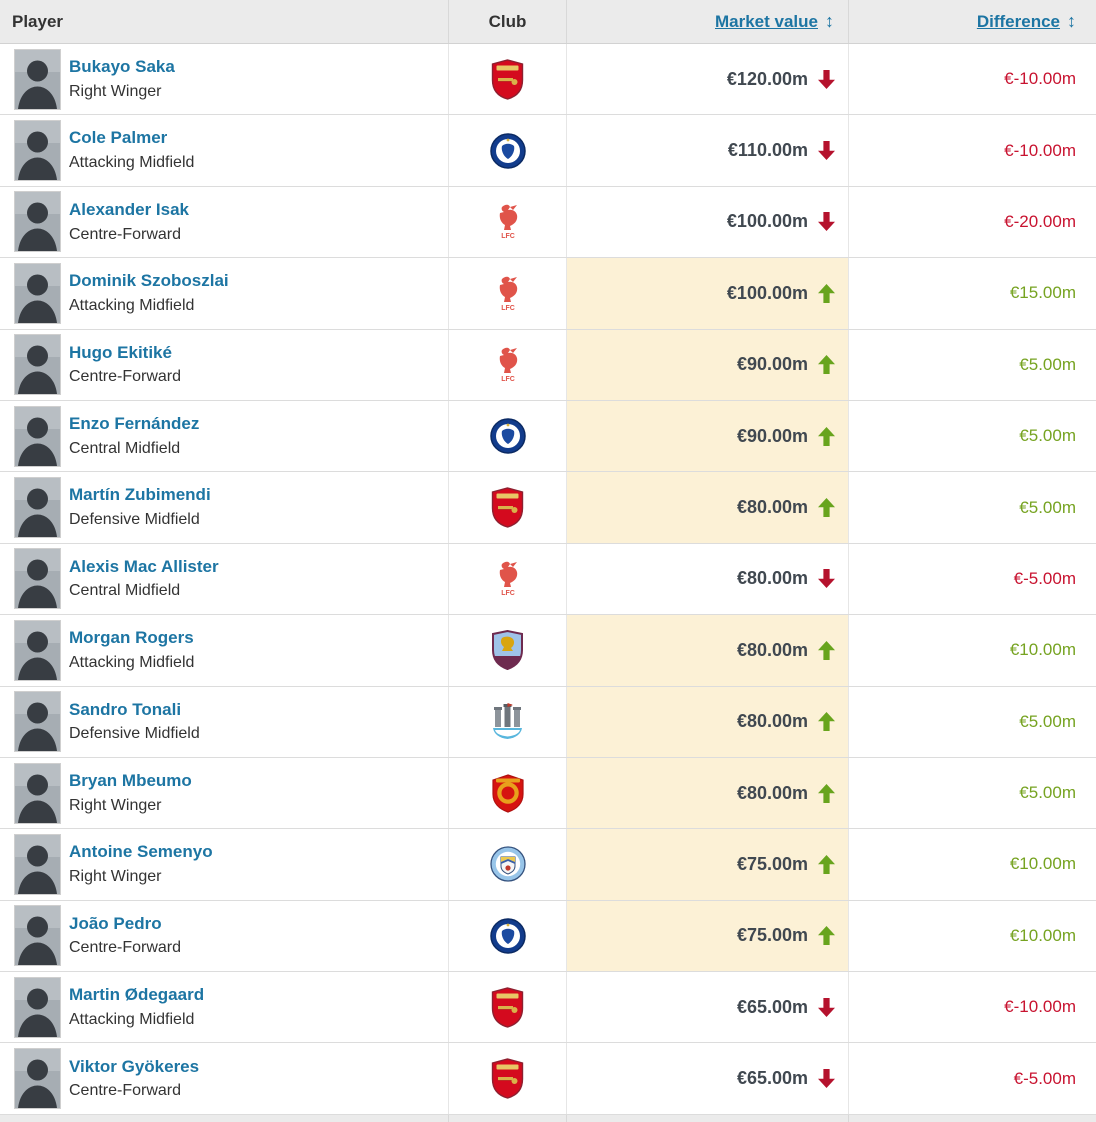  Describe the element at coordinates (972, 21) in the screenshot. I see `column-header-difference: Difference ↕` at that location.